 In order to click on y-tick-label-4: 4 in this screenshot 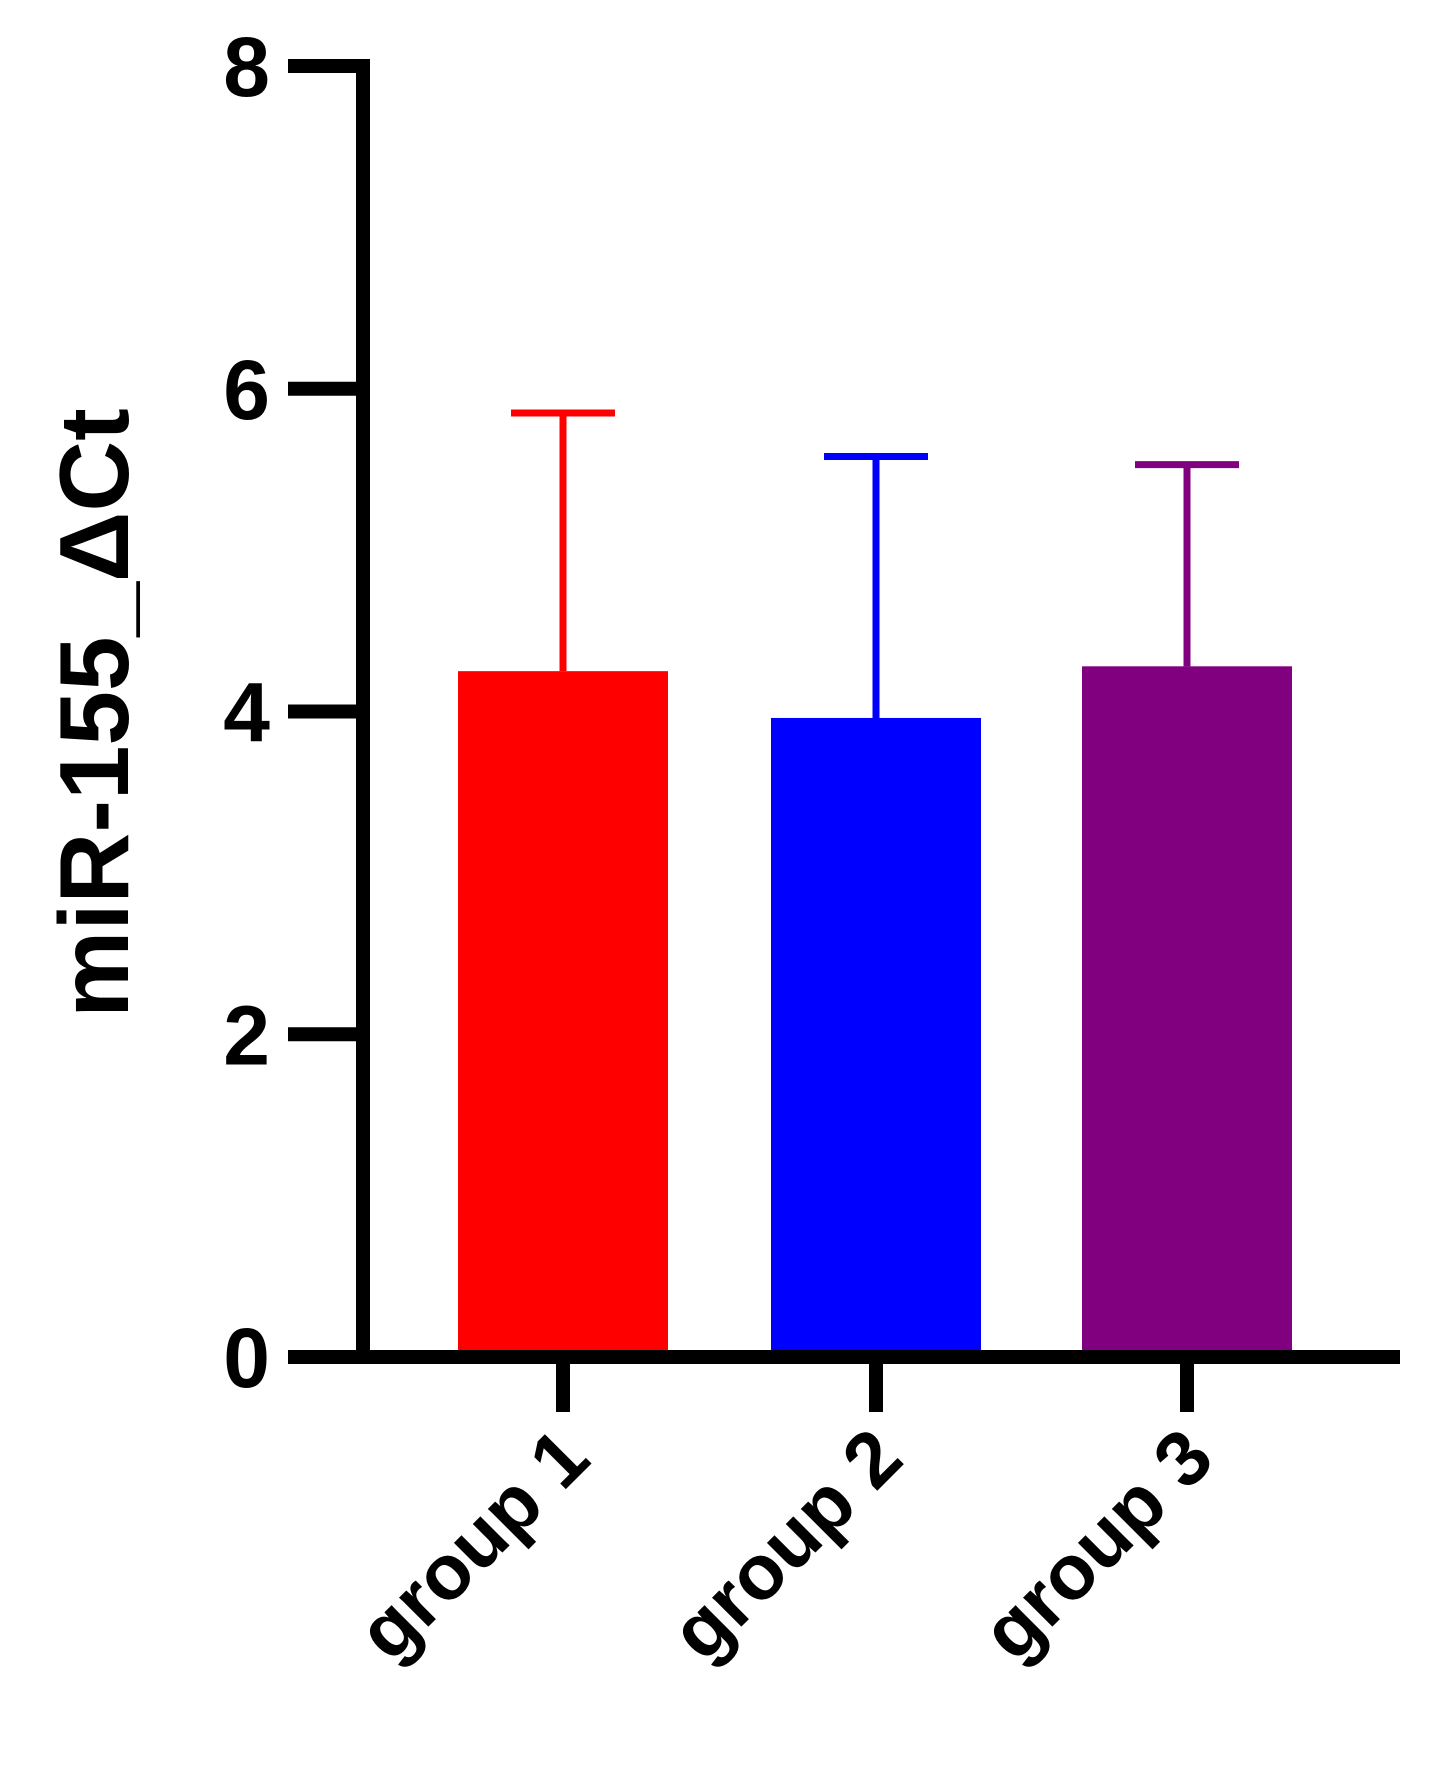, I will do `click(246, 713)`.